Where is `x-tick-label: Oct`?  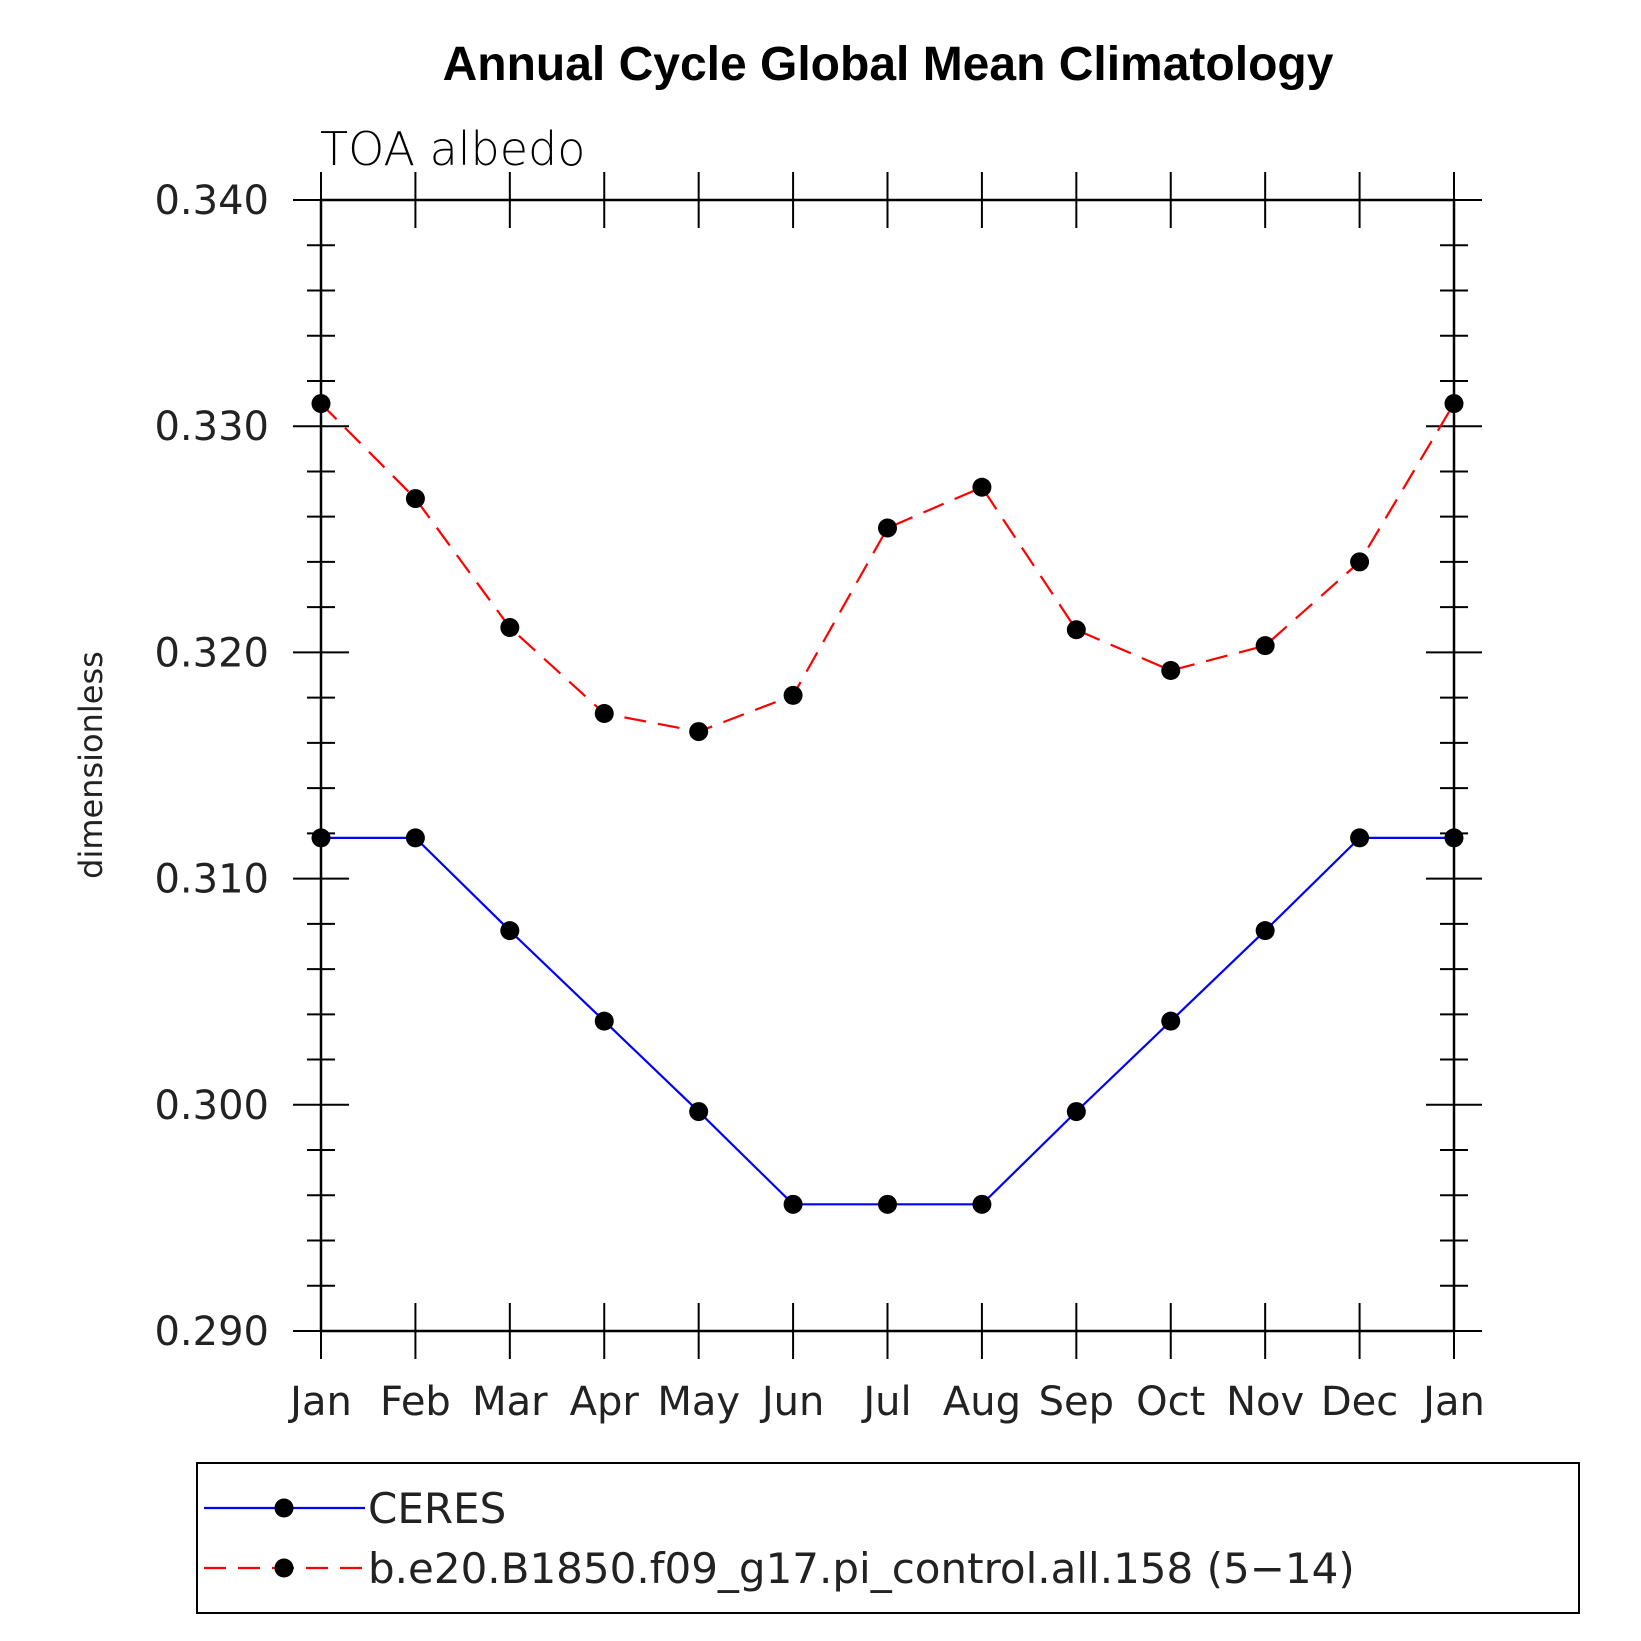
x-tick-label: Oct is located at coordinates (1170, 1402).